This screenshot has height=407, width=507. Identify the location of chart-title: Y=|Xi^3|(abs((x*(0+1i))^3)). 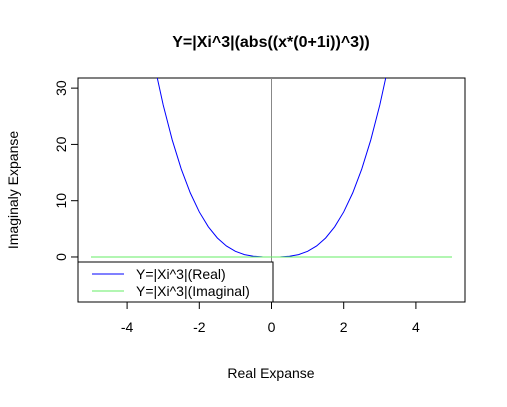
(270, 42).